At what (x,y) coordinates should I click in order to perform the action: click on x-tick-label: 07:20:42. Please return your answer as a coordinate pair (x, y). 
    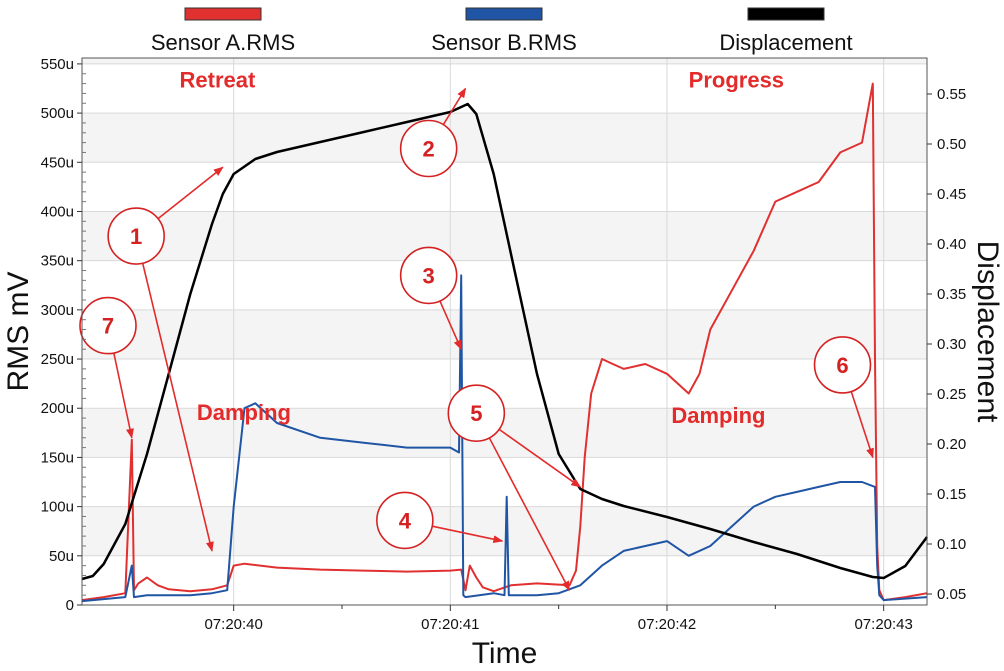
    Looking at the image, I should click on (667, 624).